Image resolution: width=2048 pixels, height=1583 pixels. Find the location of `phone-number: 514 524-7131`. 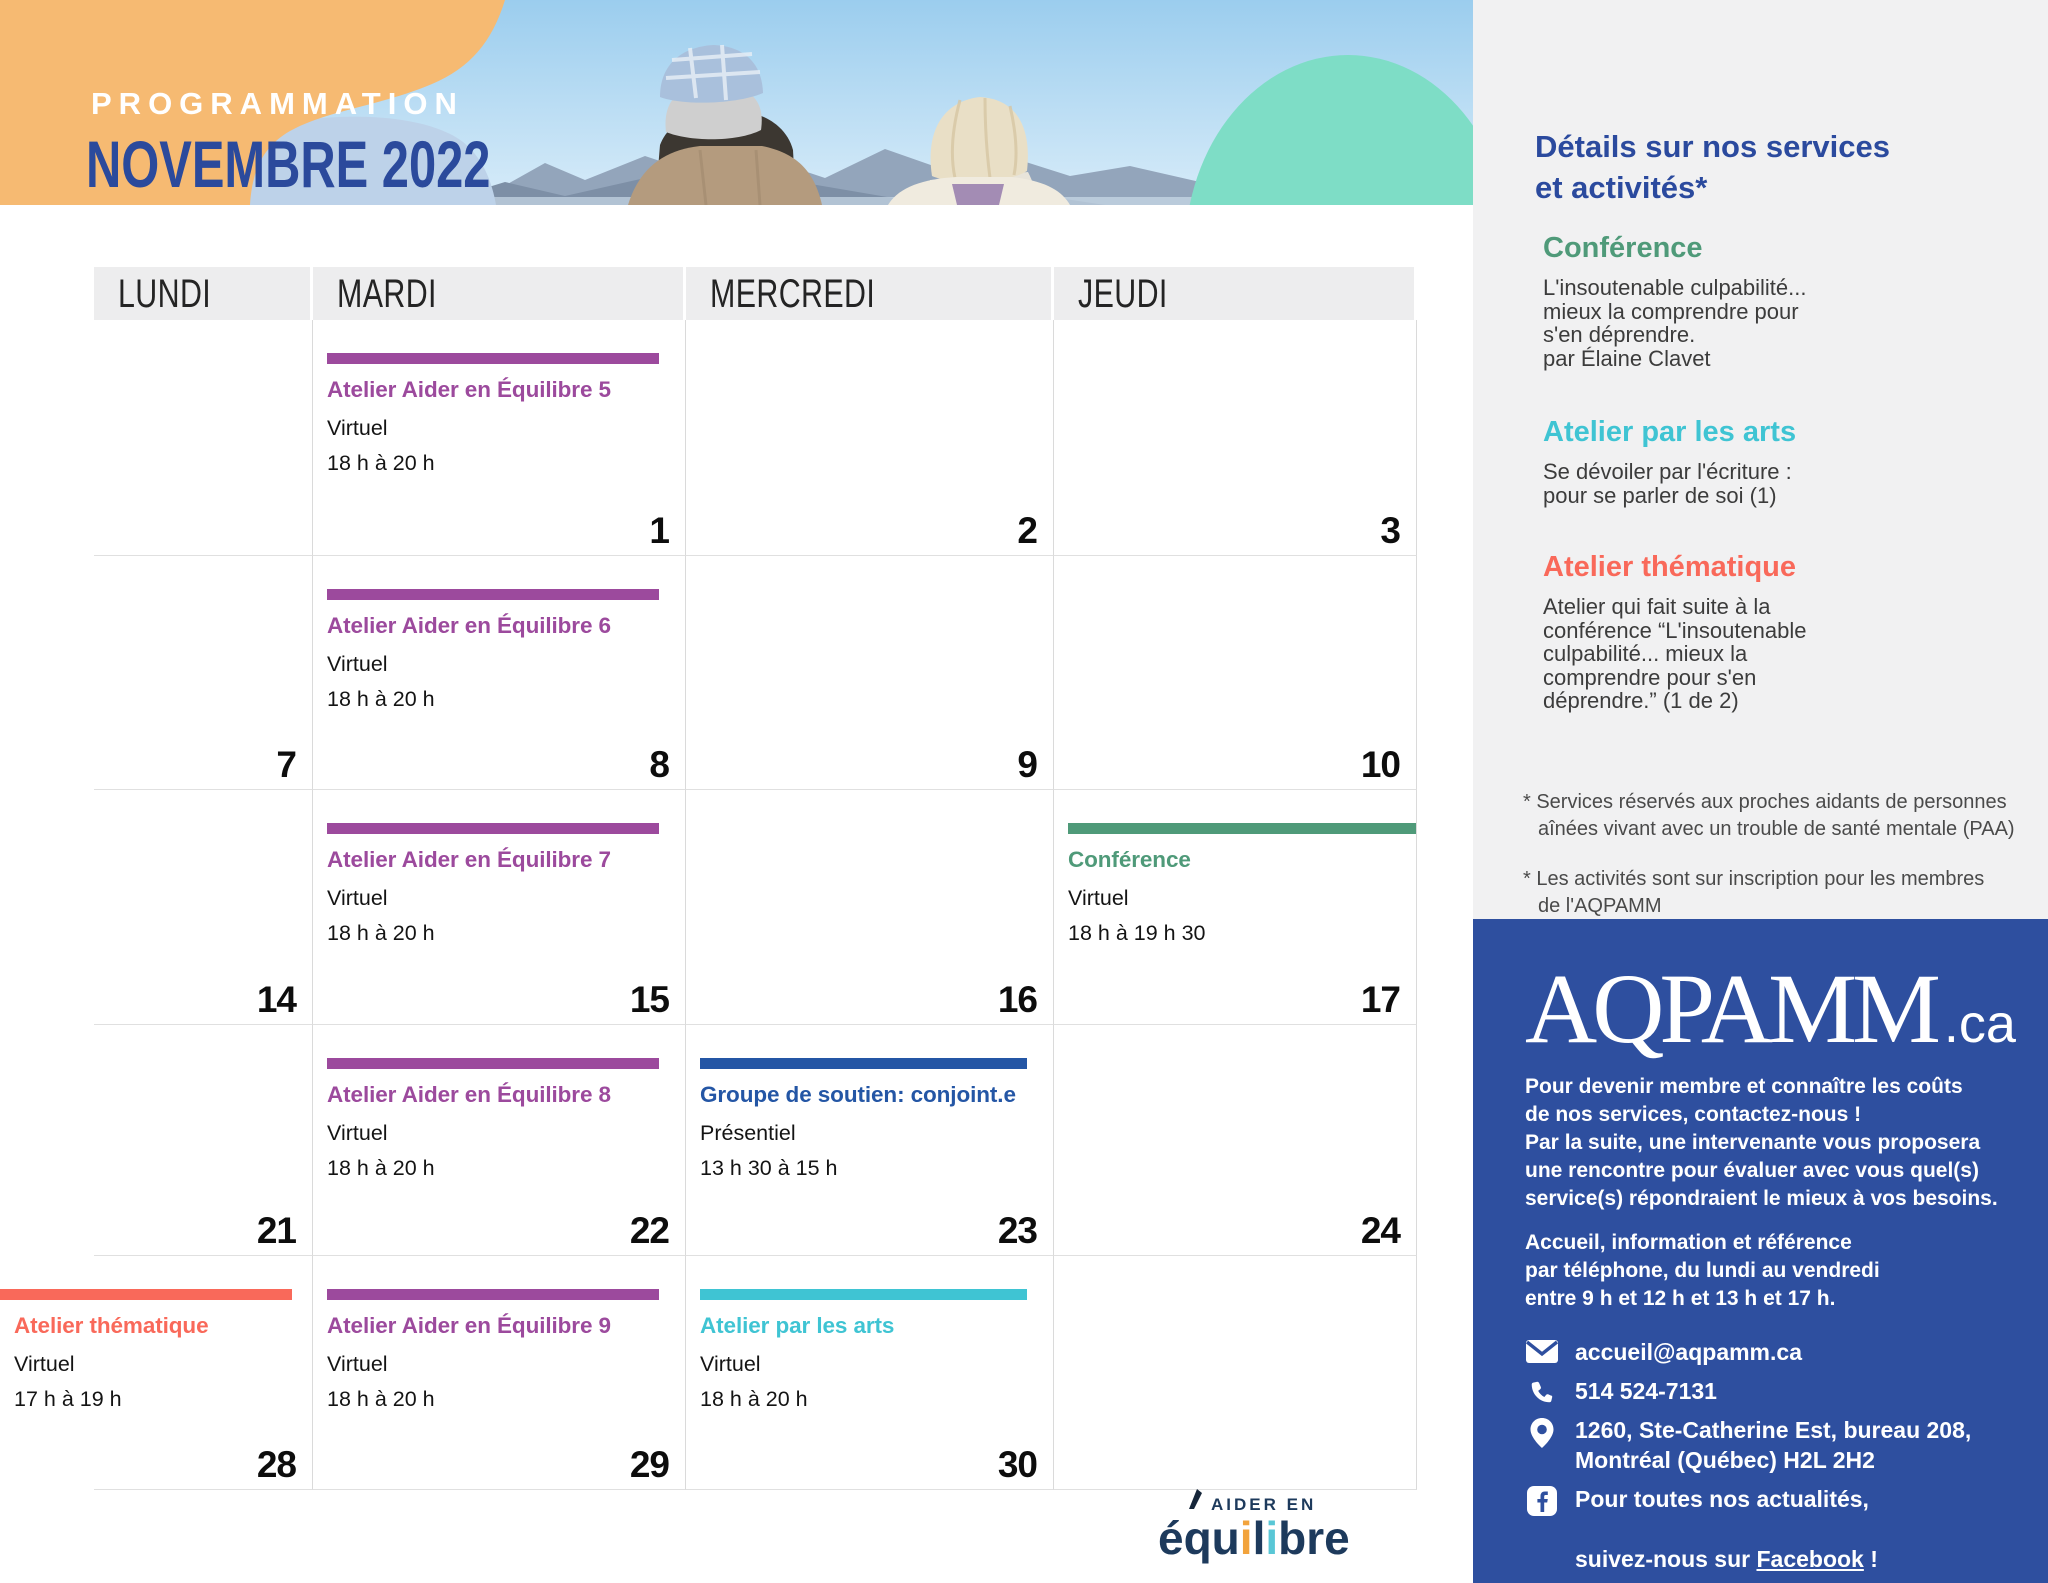

phone-number: 514 524-7131 is located at coordinates (1646, 1391).